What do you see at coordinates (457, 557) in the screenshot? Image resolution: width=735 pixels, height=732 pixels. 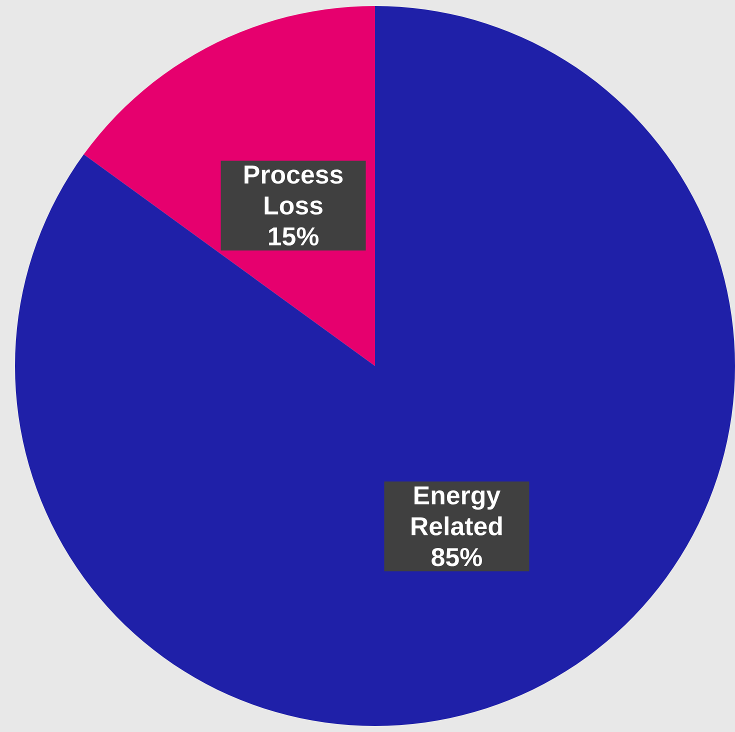 I see `data-label: 85%` at bounding box center [457, 557].